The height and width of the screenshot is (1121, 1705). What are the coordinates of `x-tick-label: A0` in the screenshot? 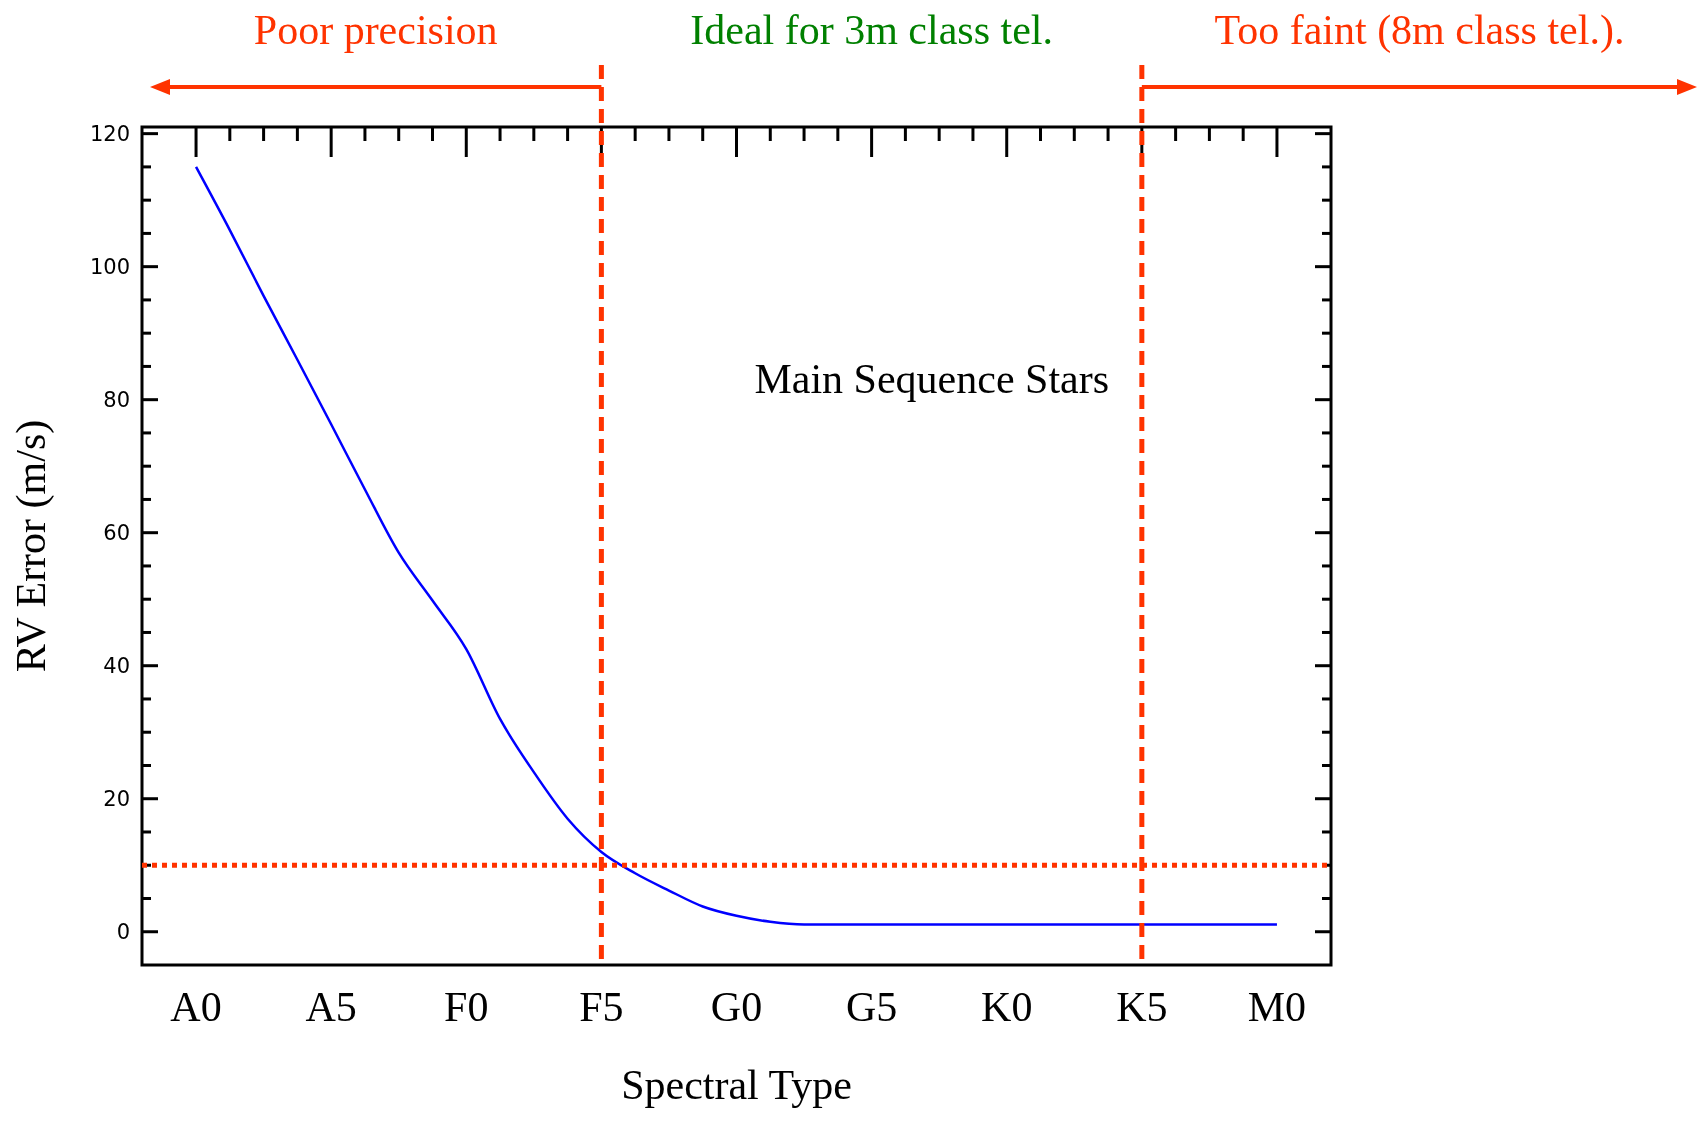 It's located at (196, 1007).